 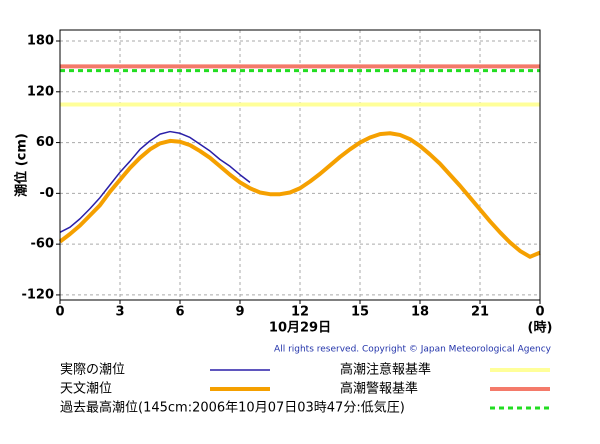 I want to click on legend-label: 高潮警報基準, so click(x=379, y=389).